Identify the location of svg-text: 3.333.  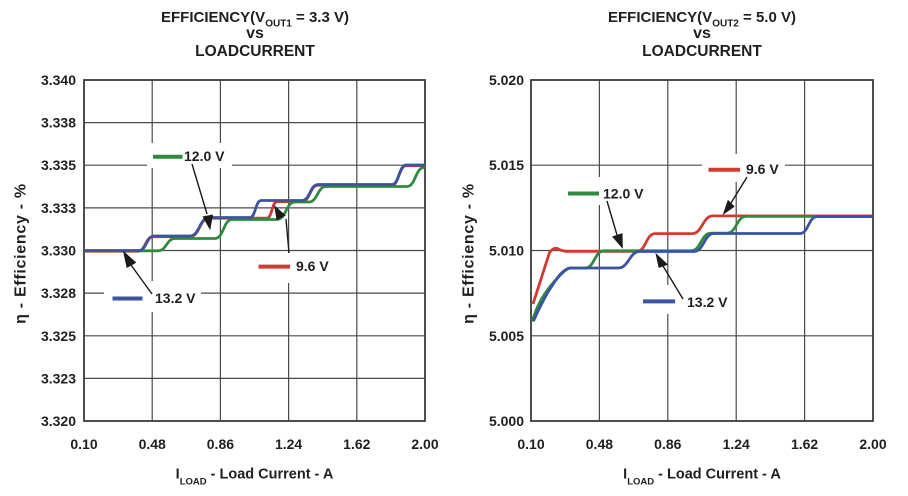
(58, 208).